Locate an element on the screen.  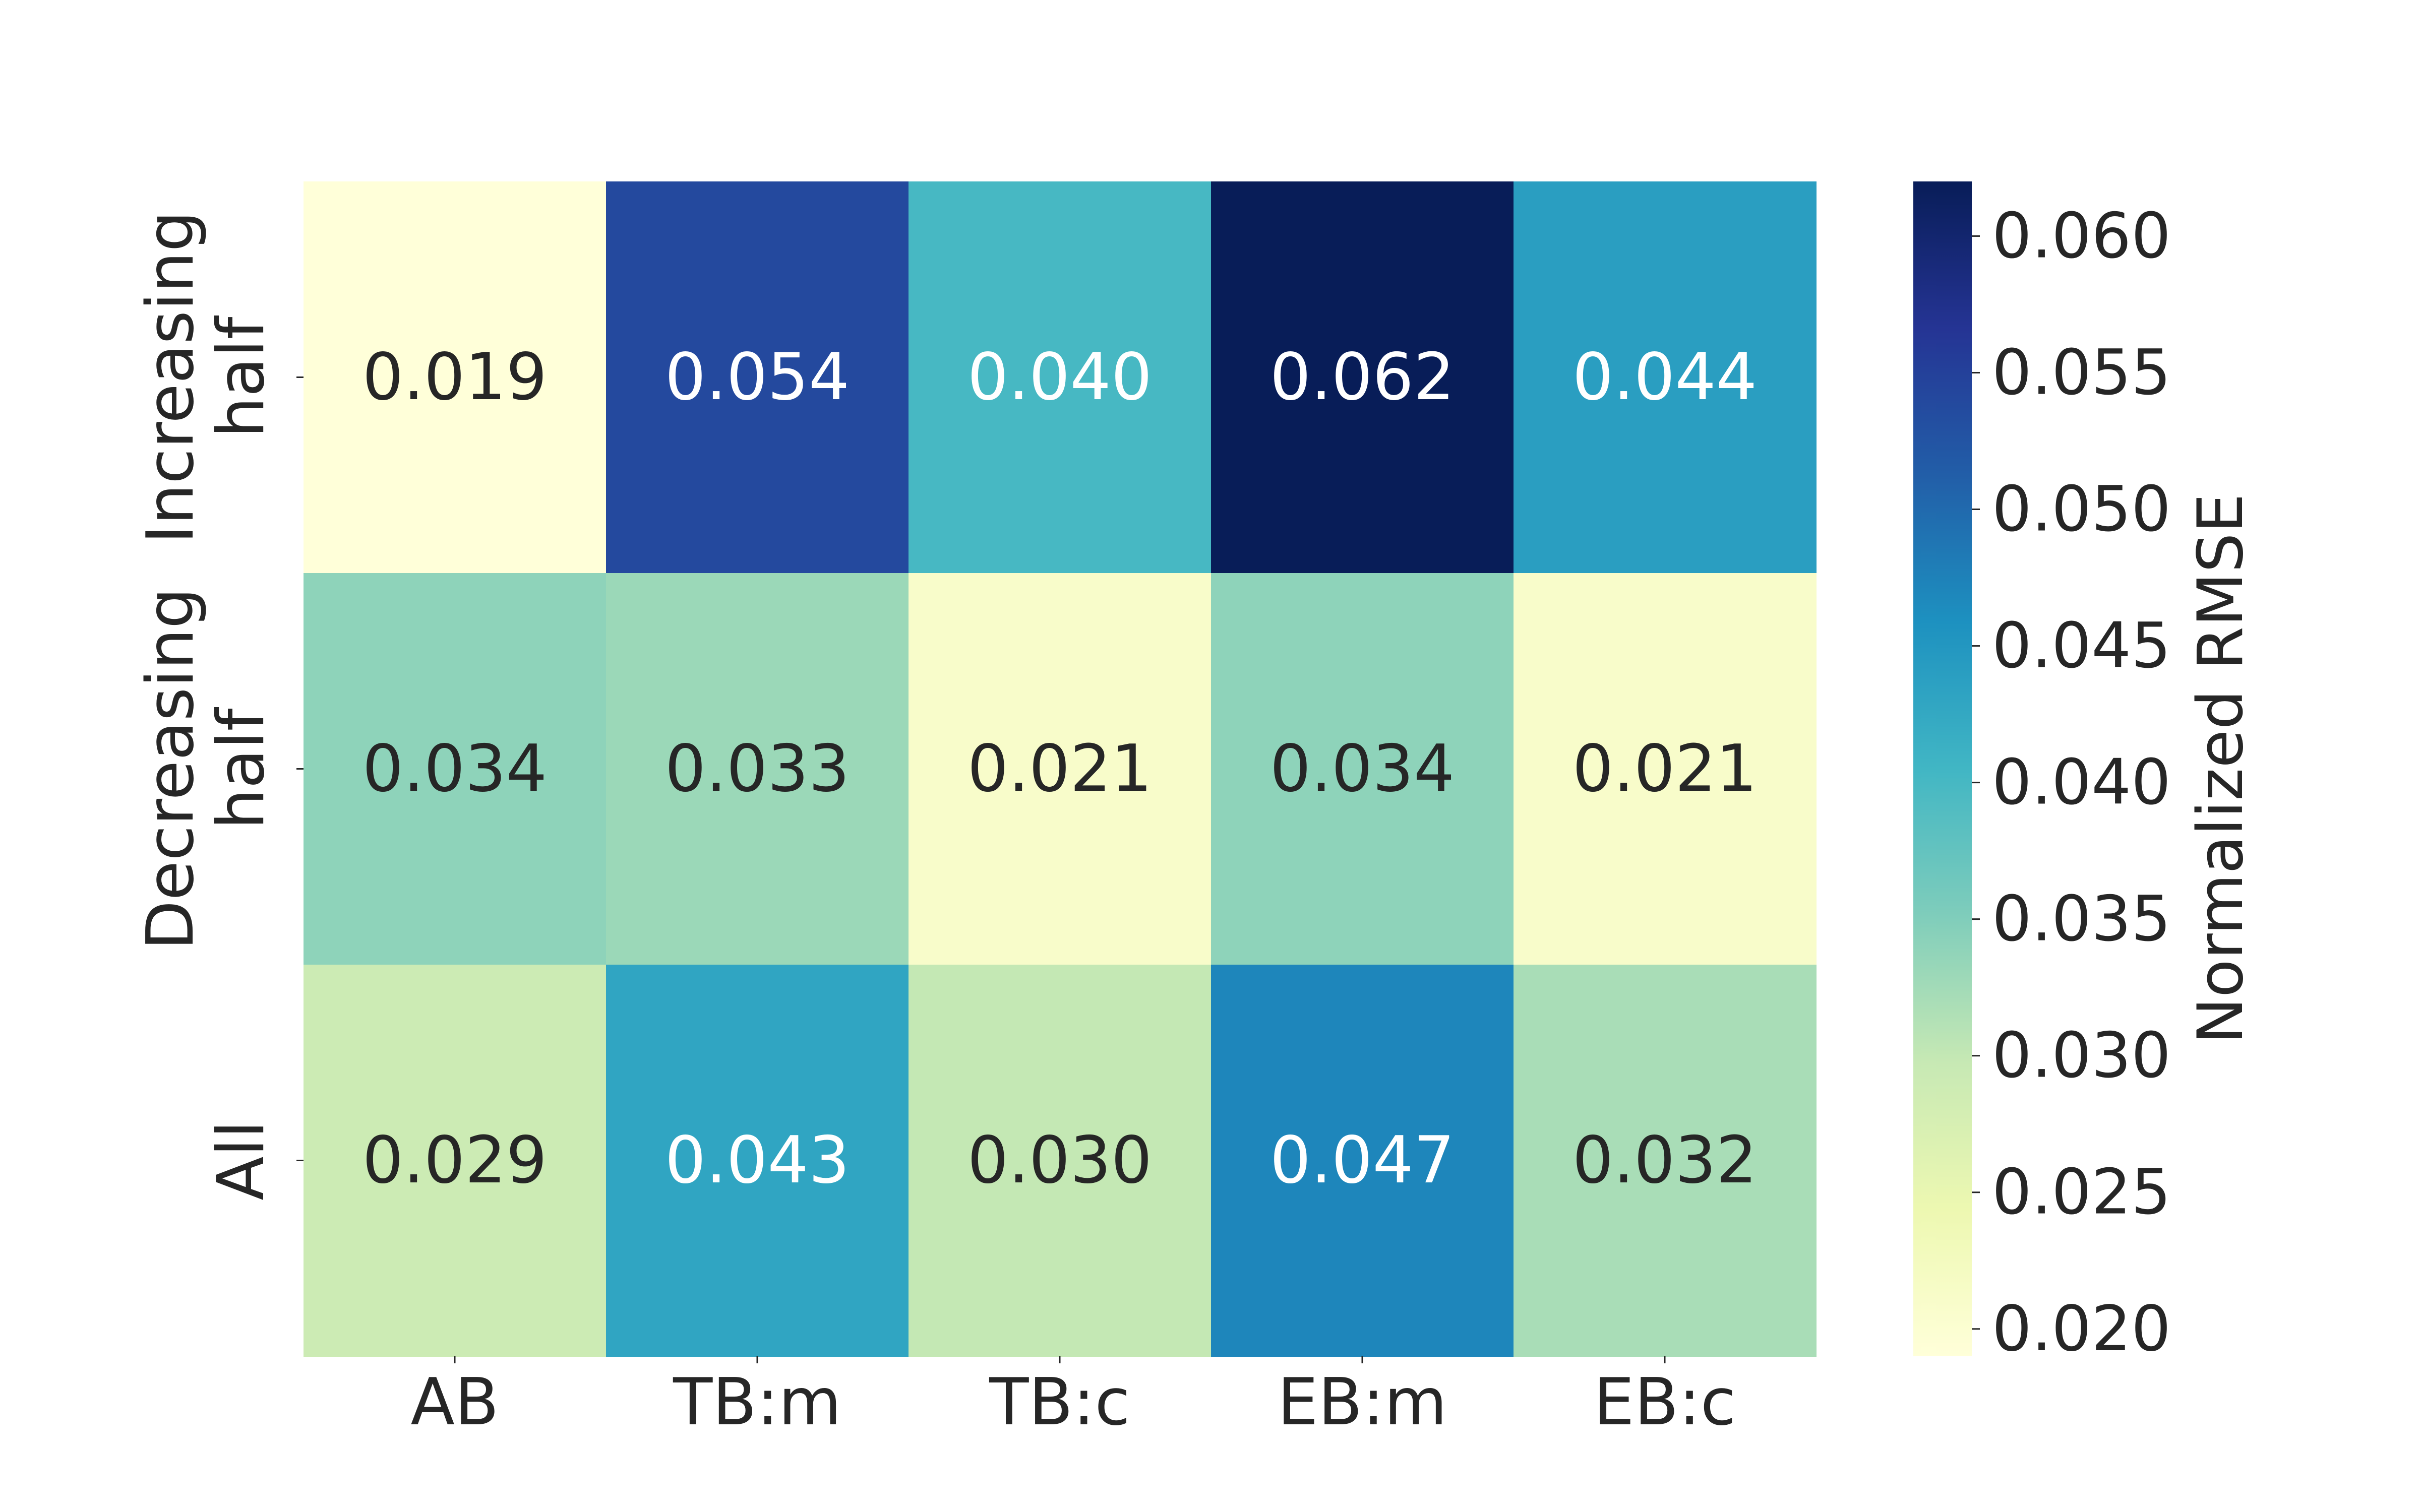
cell-value-label: 0.047 is located at coordinates (1362, 1160).